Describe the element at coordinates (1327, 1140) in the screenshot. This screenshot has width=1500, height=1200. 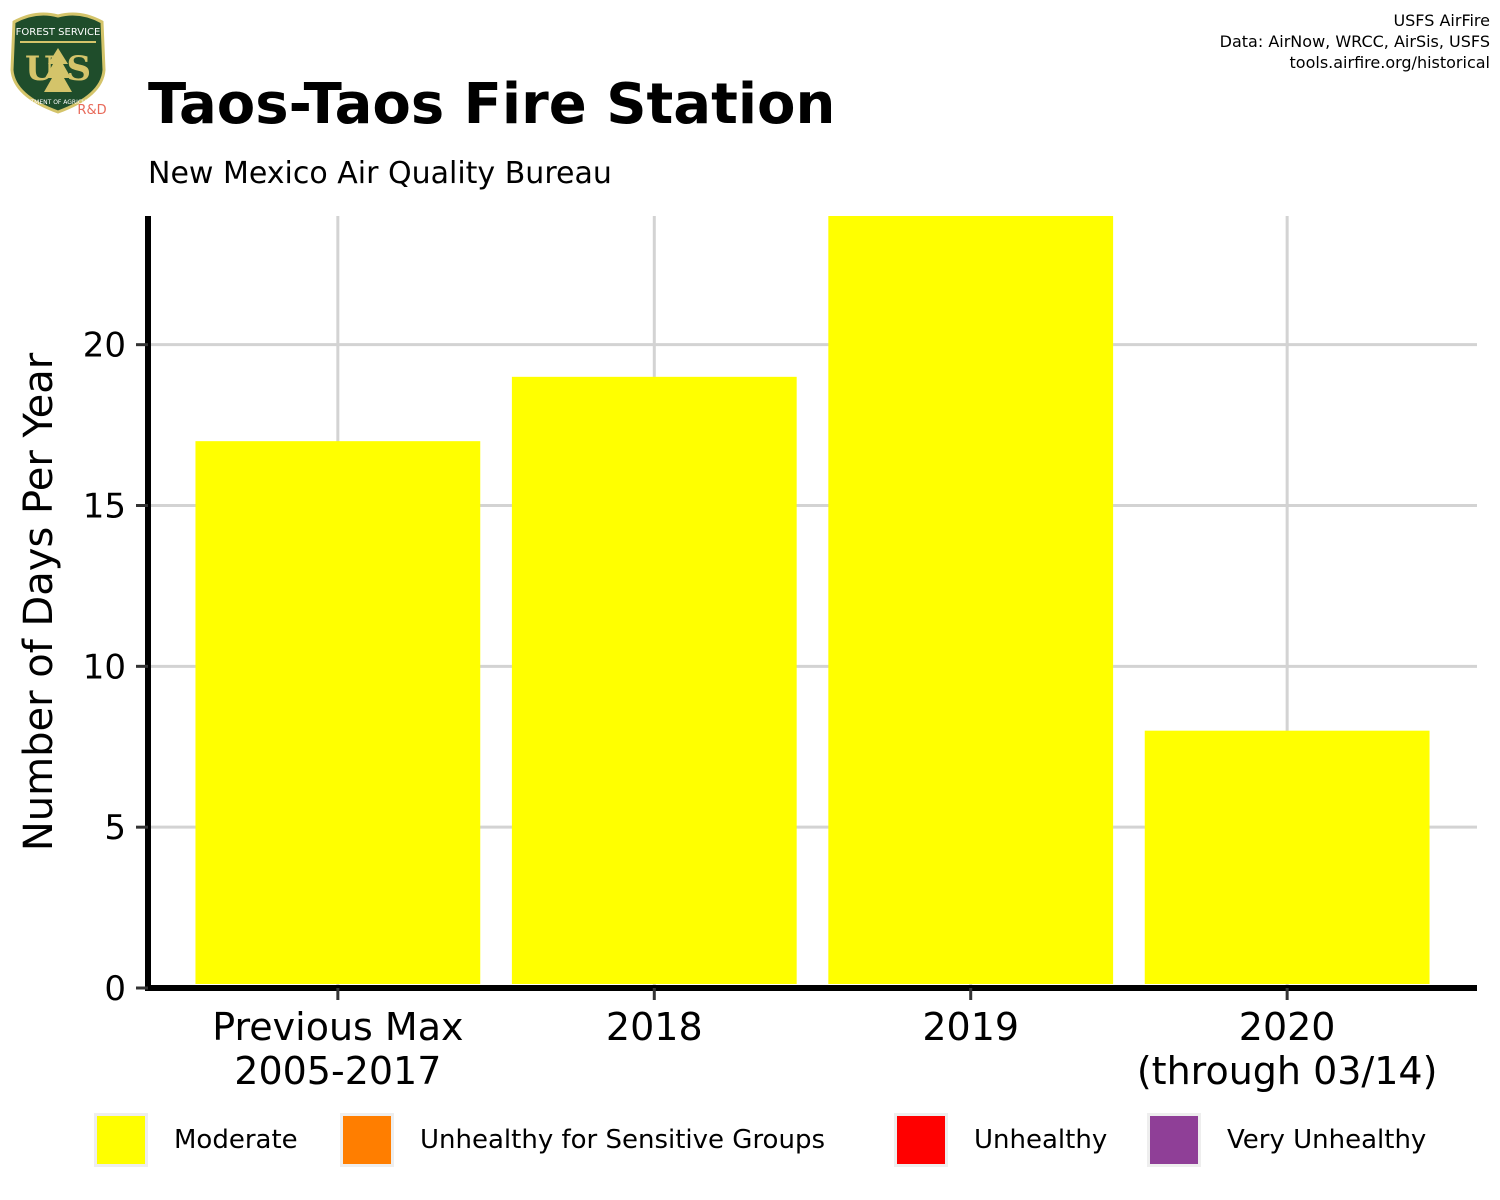
I see `legend-label: Very Unhealthy` at that location.